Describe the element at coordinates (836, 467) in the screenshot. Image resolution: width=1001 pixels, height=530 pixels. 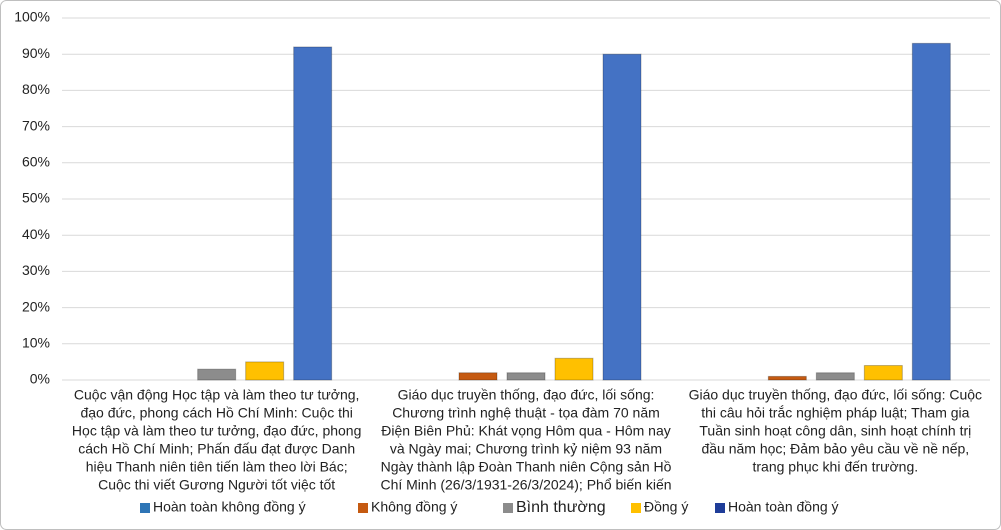
I see `x-tick-label: trang phục khi đến trường.` at that location.